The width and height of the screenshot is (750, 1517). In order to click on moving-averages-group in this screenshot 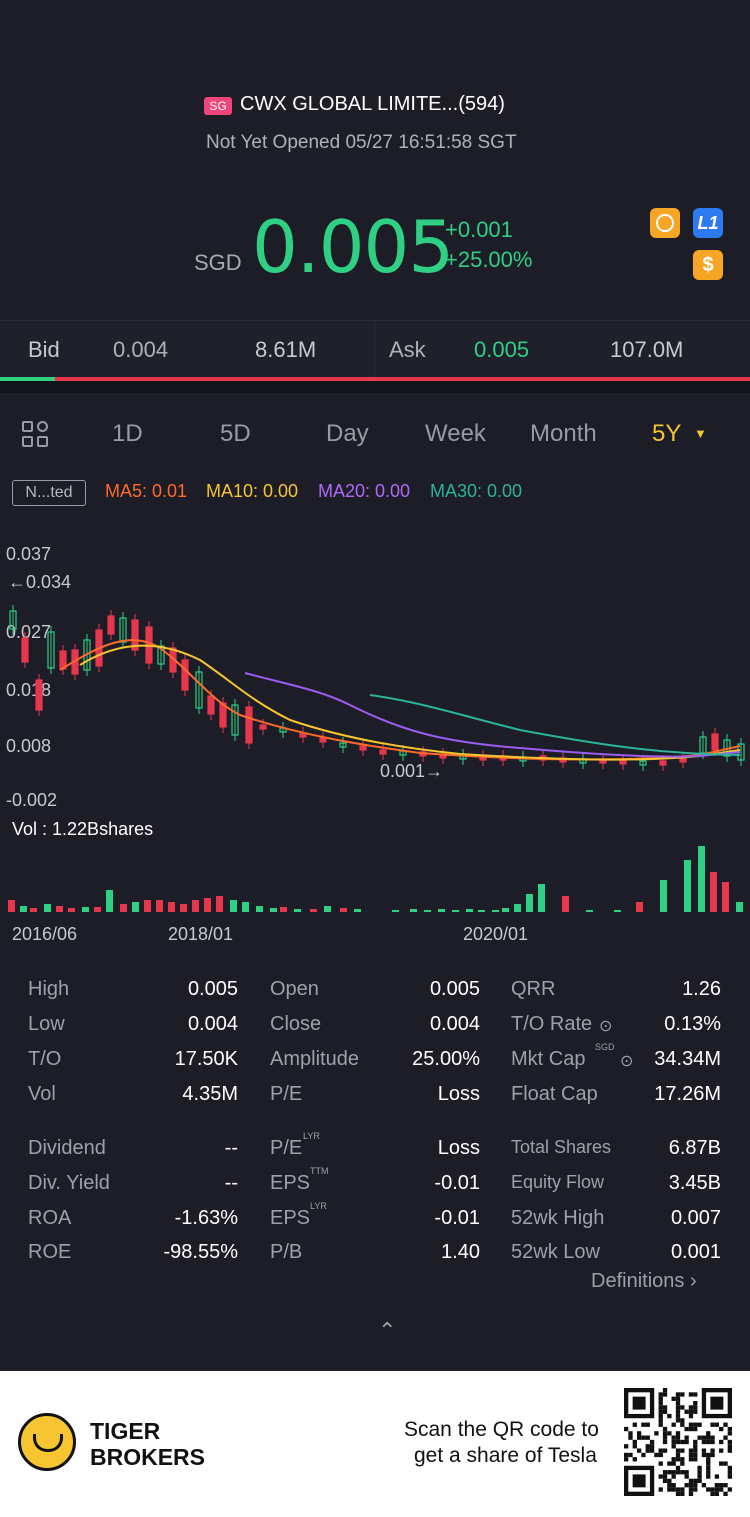, I will do `click(400, 700)`.